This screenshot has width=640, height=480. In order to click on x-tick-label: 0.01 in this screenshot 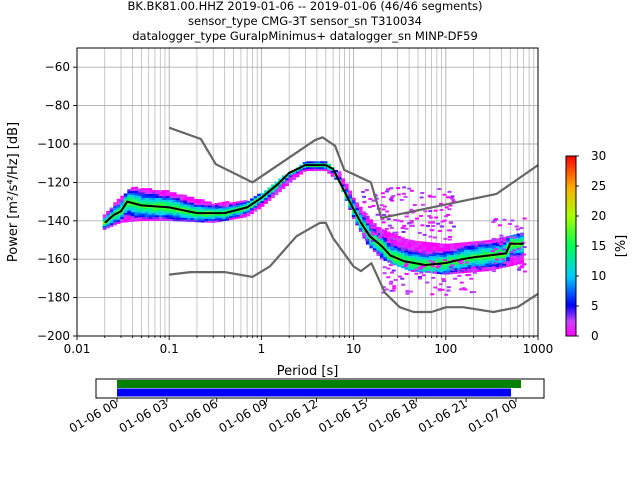, I will do `click(77, 349)`.